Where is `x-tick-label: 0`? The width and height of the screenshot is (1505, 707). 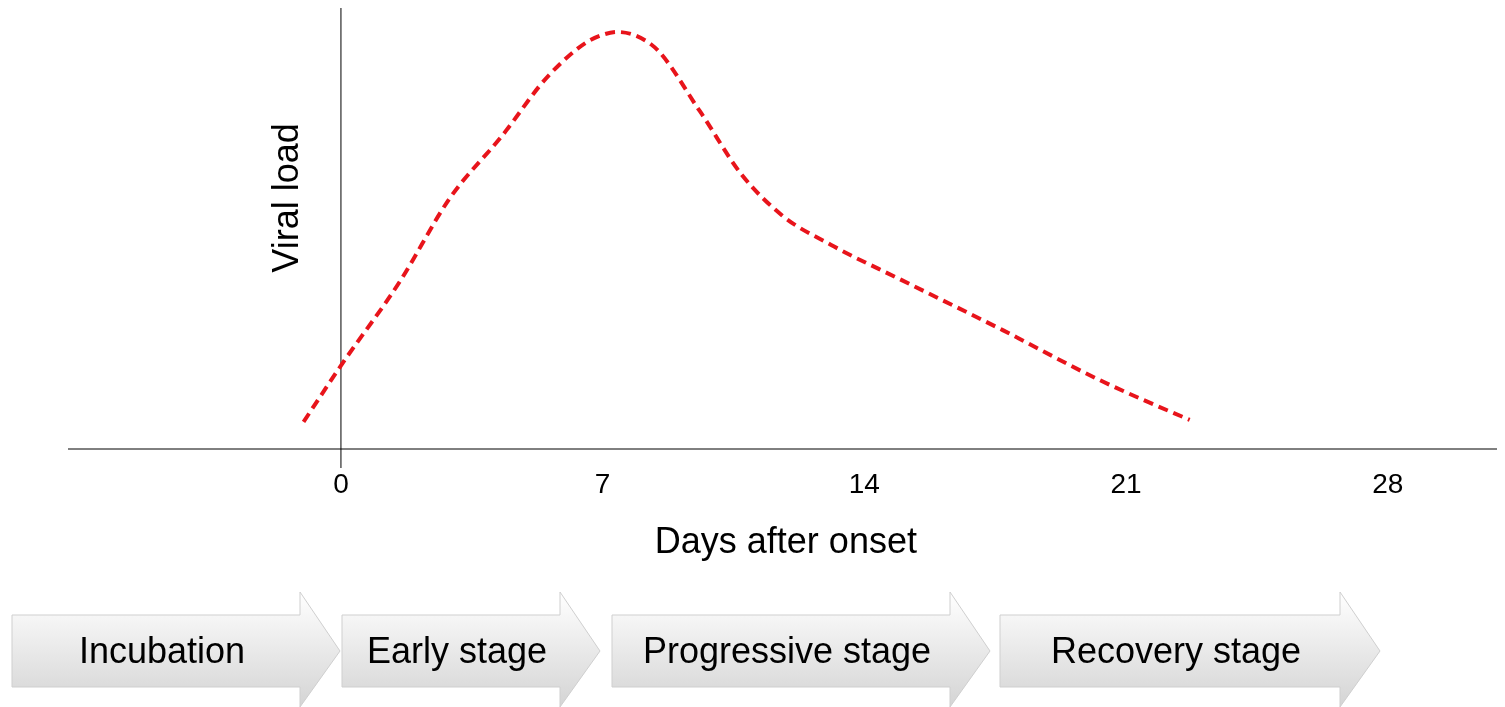 x-tick-label: 0 is located at coordinates (341, 483).